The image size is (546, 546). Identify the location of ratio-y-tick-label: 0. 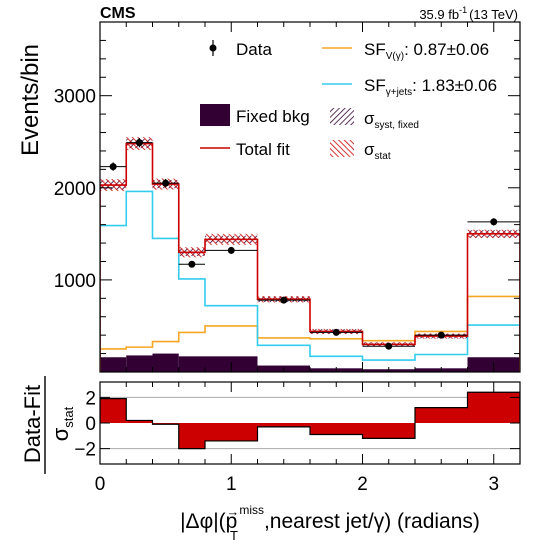
(90, 424).